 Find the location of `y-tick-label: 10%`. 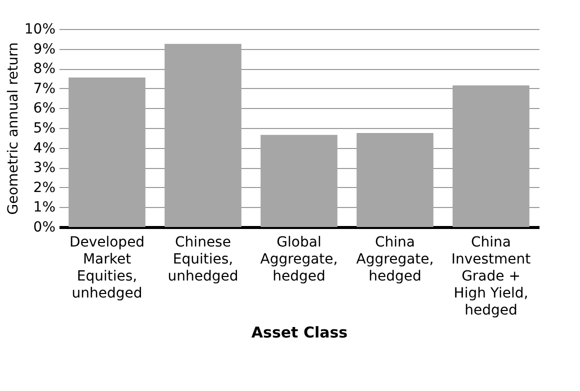

y-tick-label: 10% is located at coordinates (40, 30).